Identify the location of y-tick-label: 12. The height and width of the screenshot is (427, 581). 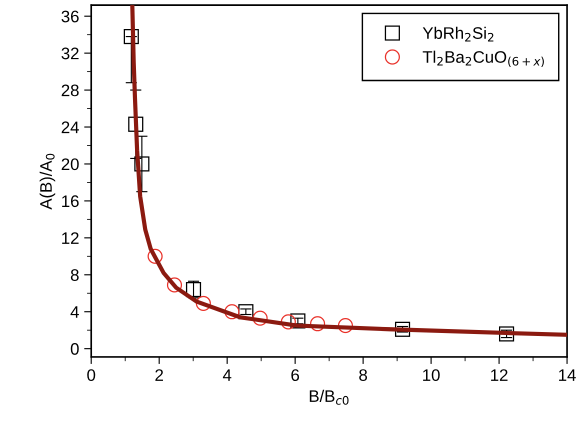
(70, 238).